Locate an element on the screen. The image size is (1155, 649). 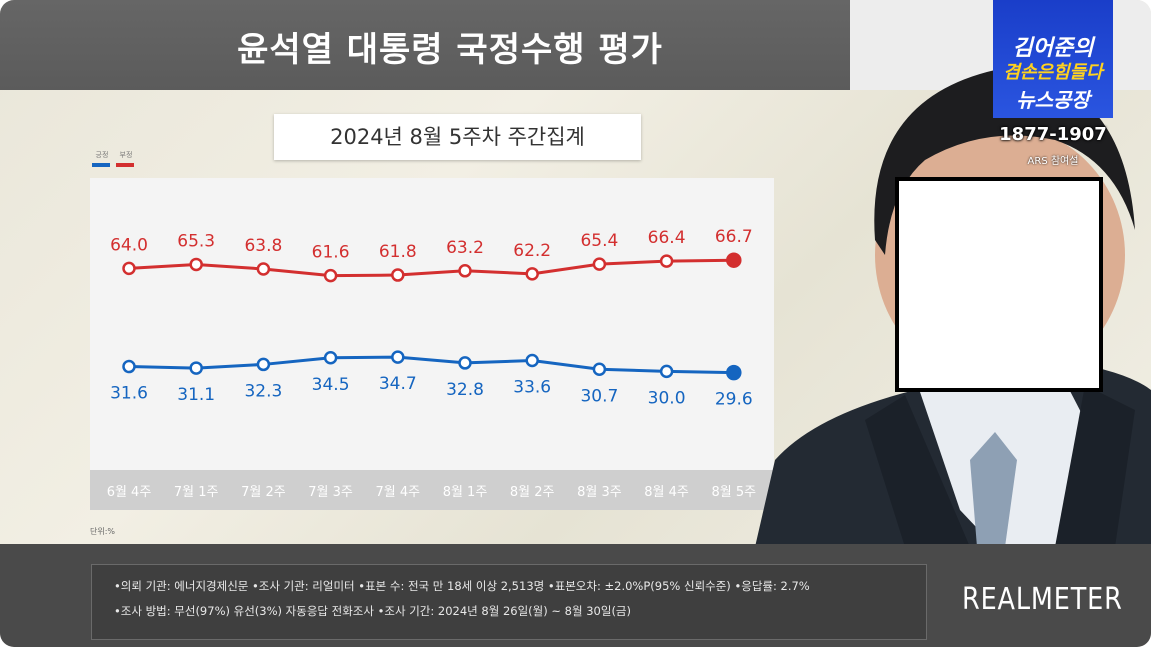
subtitle-box: 2024년 8월 5주차 주간집계 is located at coordinates (457, 137).